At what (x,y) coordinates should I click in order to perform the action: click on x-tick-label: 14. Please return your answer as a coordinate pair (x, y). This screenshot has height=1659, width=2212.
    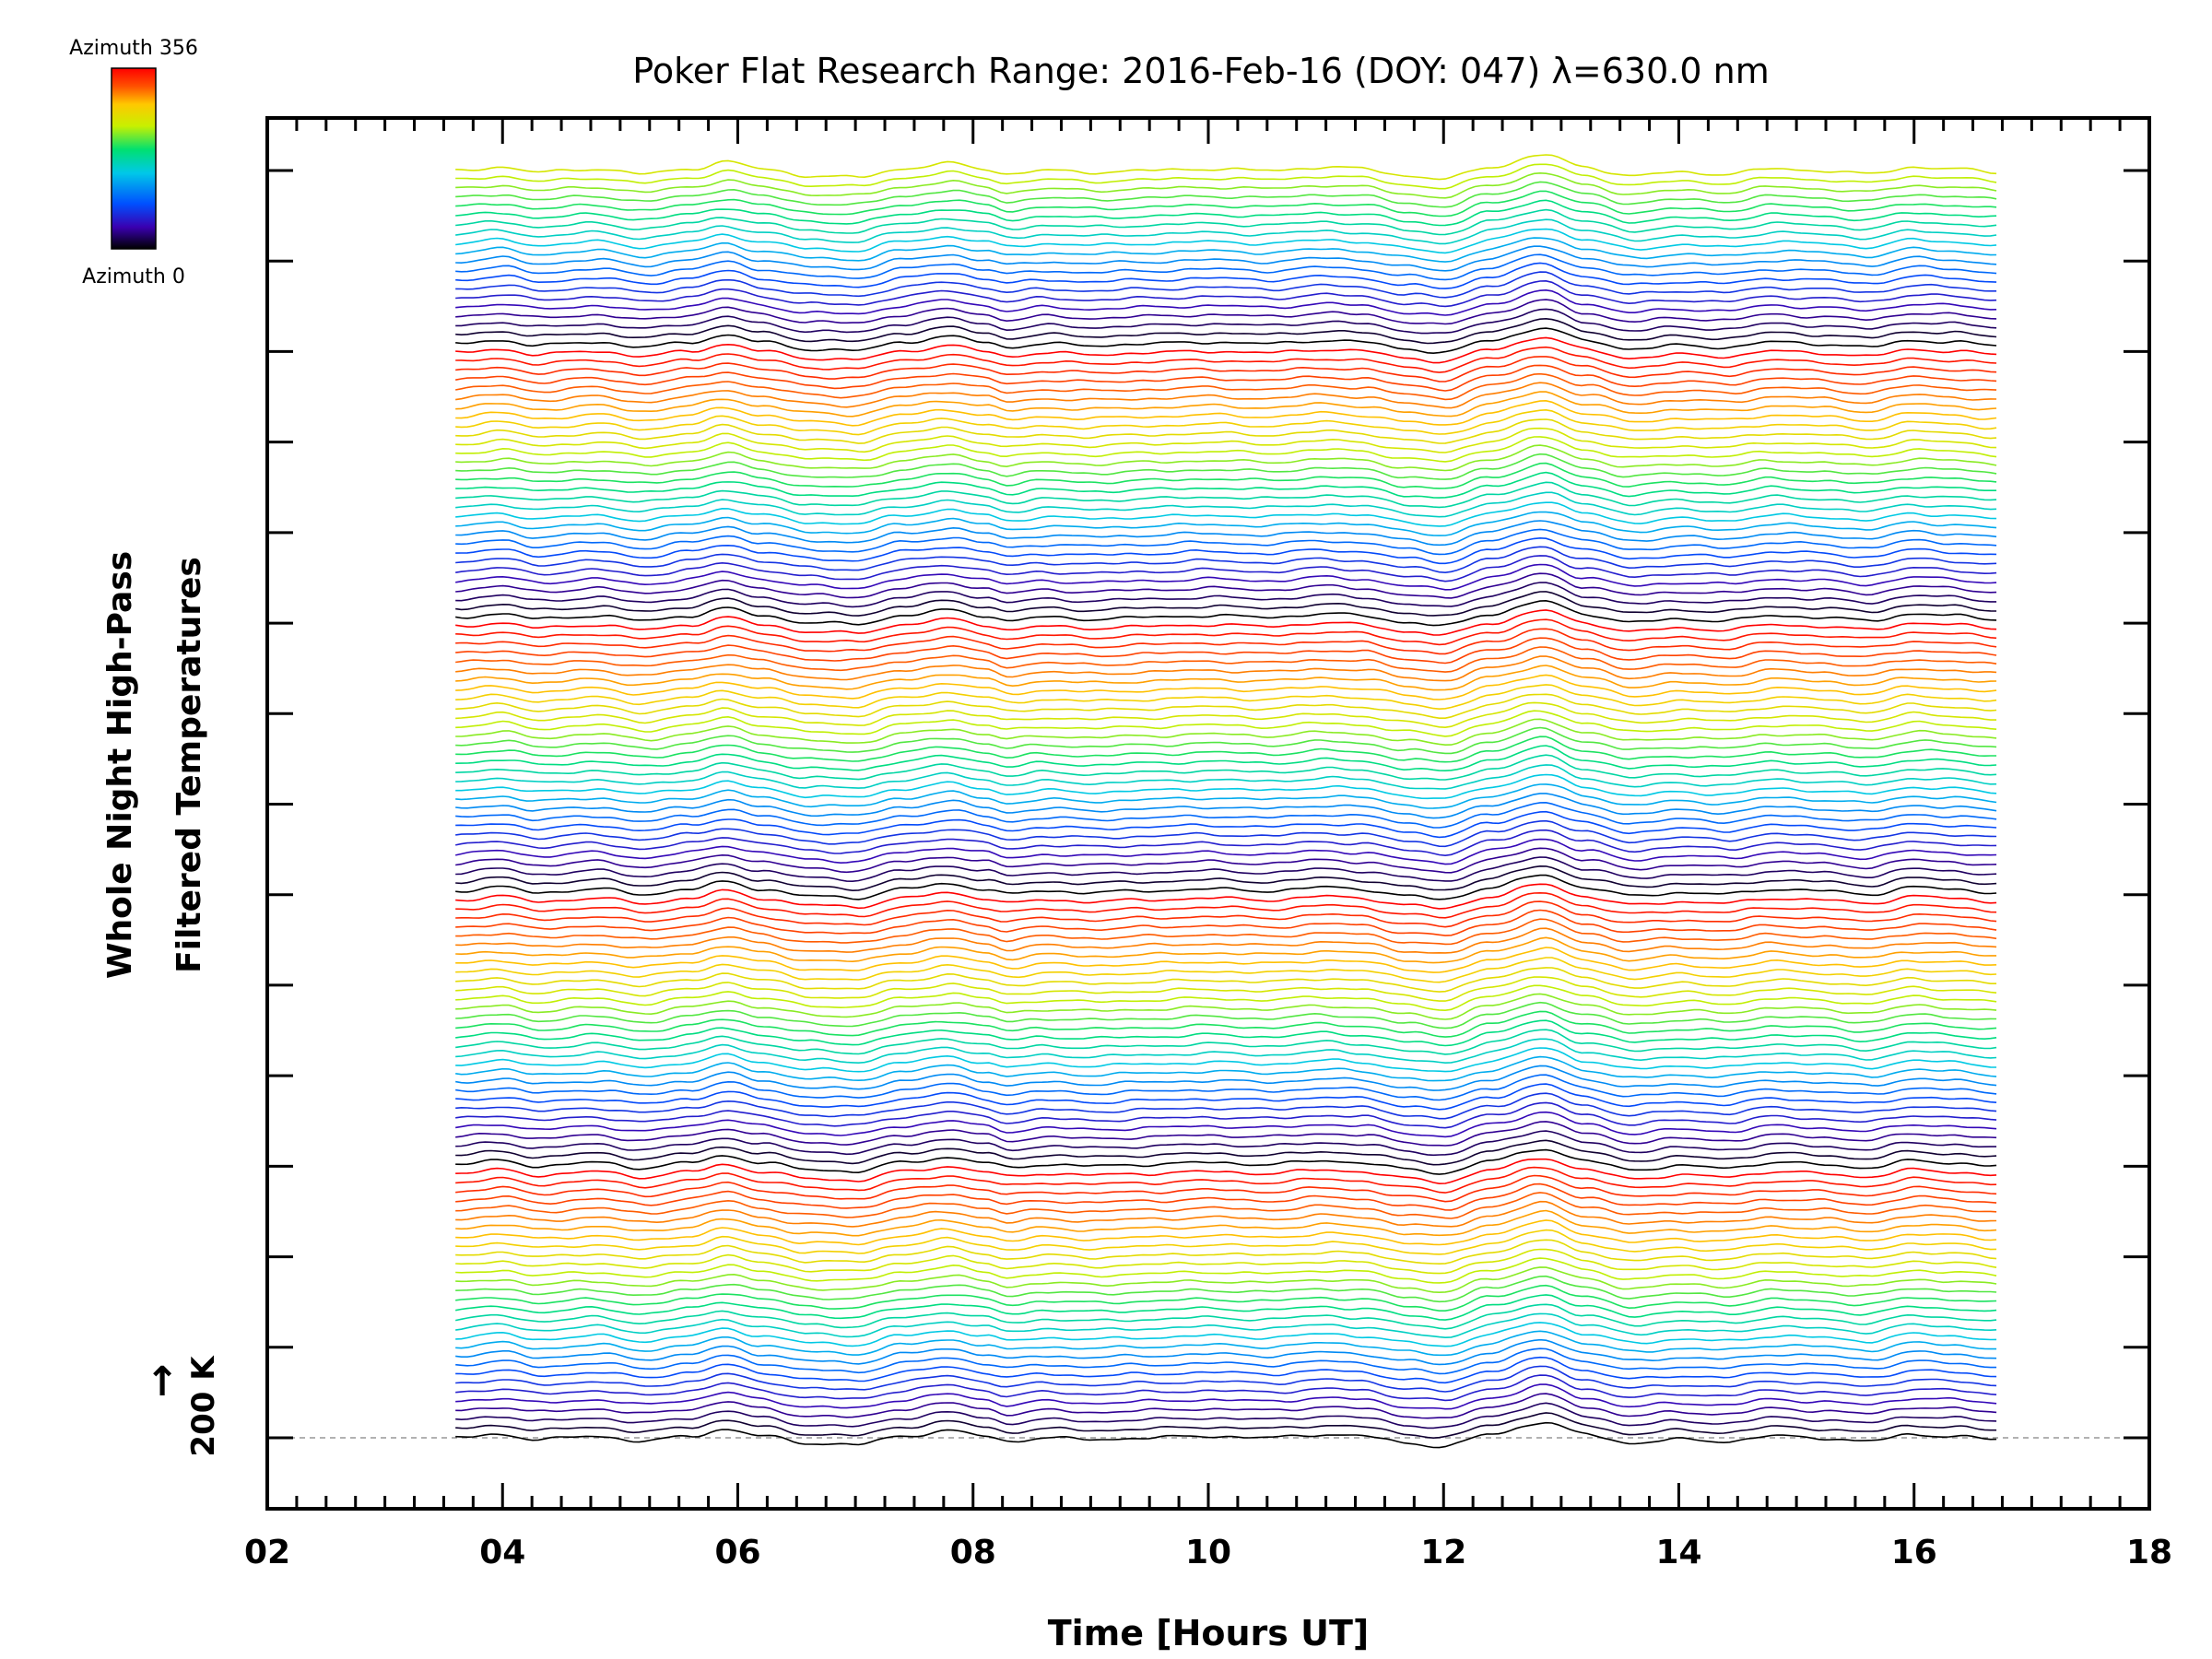
    Looking at the image, I should click on (1678, 1552).